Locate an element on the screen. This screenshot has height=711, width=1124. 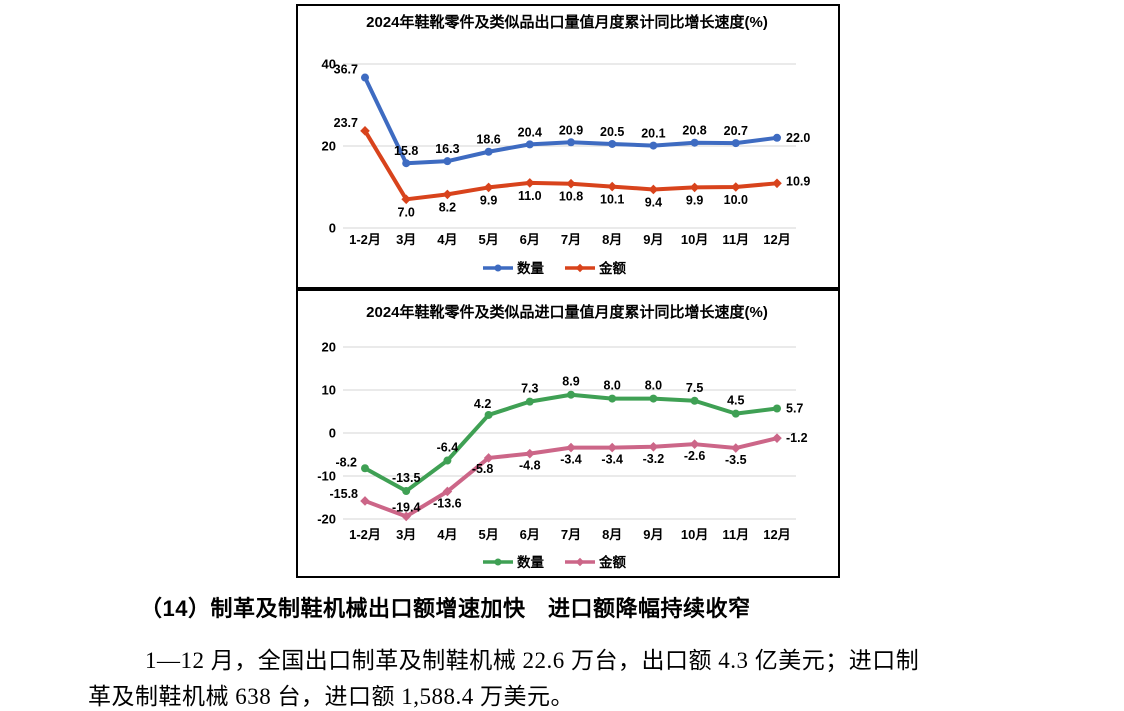
section-heading: （14）制革及制鞋机械出口额增速加快 进口额降幅持续收窄 is located at coordinates (445, 608).